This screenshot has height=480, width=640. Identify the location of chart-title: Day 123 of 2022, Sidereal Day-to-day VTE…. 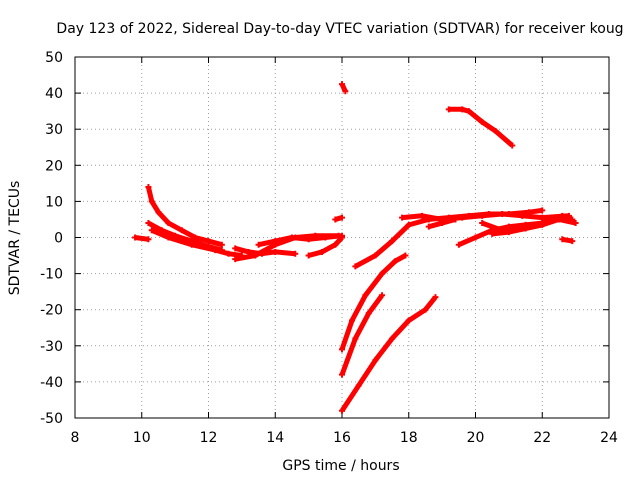
(339, 29).